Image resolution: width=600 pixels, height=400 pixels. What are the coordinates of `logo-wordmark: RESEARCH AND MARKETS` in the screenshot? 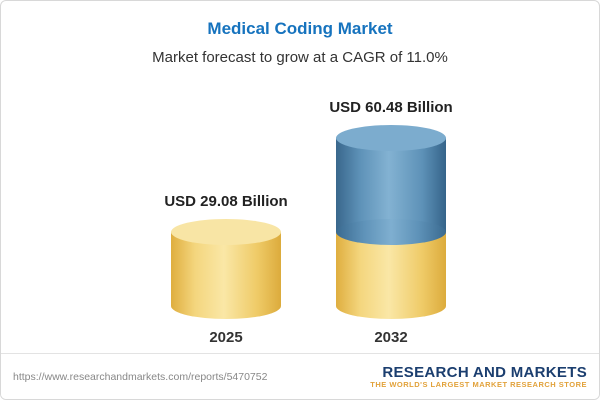 It's located at (484, 372).